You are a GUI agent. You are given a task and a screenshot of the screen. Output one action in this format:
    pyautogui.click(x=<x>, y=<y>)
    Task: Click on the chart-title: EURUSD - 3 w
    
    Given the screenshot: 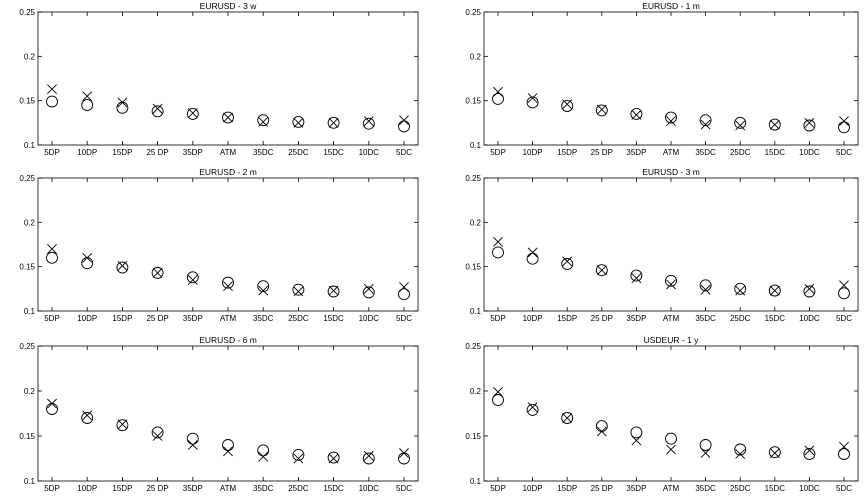 What is the action you would take?
    pyautogui.click(x=229, y=6)
    